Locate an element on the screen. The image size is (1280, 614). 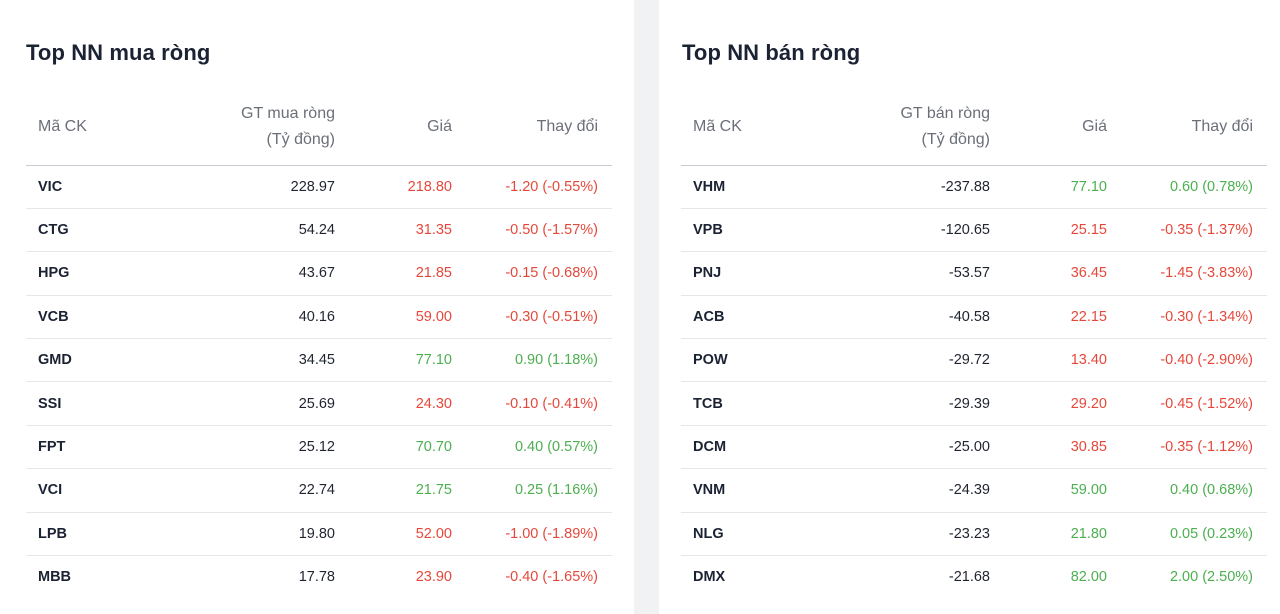
price-change: 0.25 (1.16%) is located at coordinates (539, 490).